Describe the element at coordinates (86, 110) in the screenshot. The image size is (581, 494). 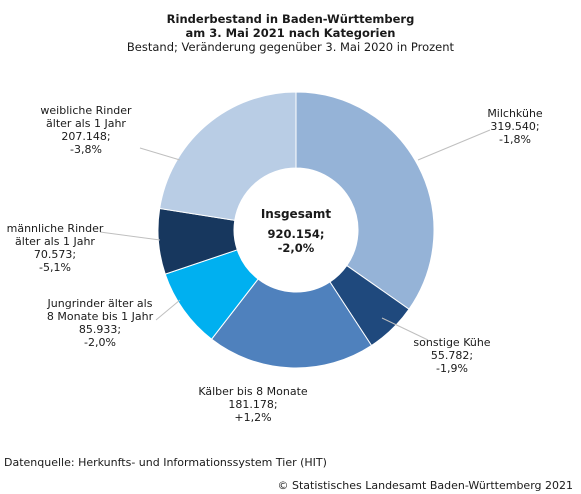
I see `slice-label-line: weibliche Rinder` at that location.